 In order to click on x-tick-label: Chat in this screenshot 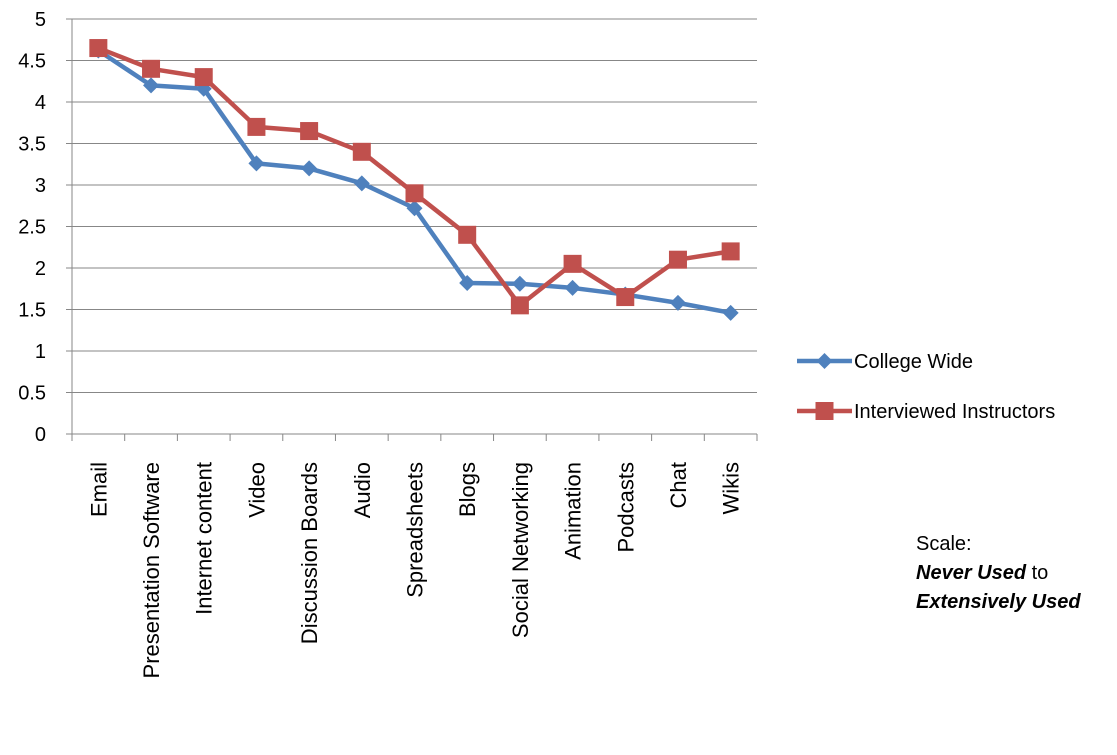, I will do `click(678, 485)`.